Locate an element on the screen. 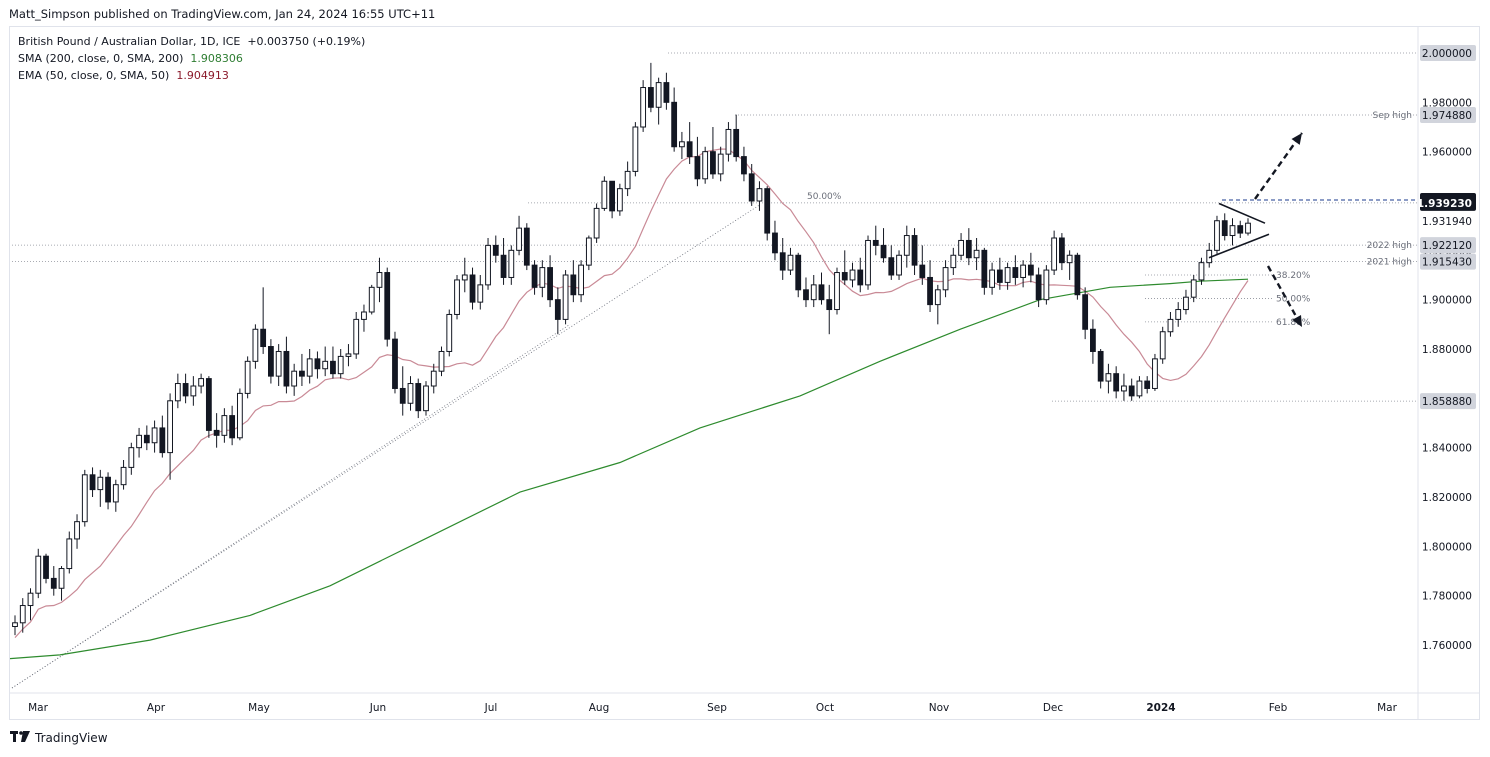 The width and height of the screenshot is (1490, 757). time-tick-label: Aug is located at coordinates (599, 708).